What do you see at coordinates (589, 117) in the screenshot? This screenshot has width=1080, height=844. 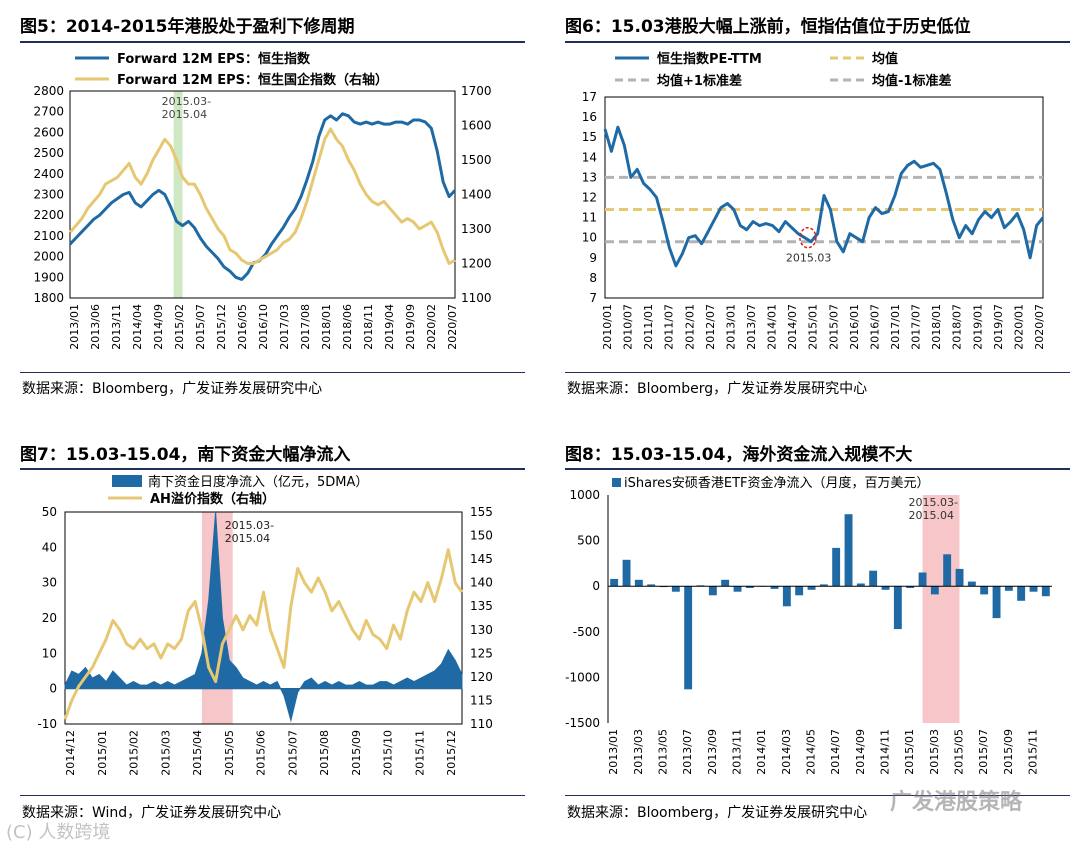 I see `fig6-ytick: 16` at bounding box center [589, 117].